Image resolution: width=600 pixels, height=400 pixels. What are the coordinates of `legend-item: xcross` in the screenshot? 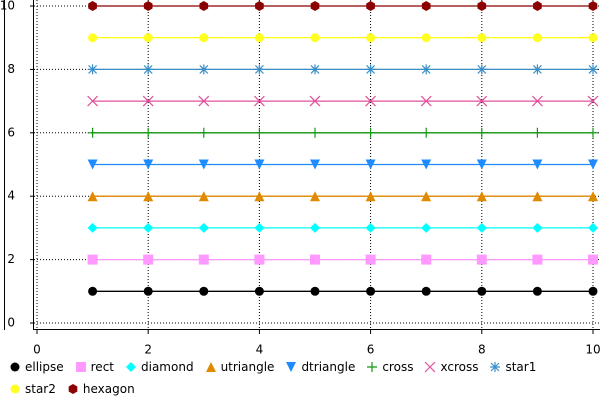 It's located at (450, 367).